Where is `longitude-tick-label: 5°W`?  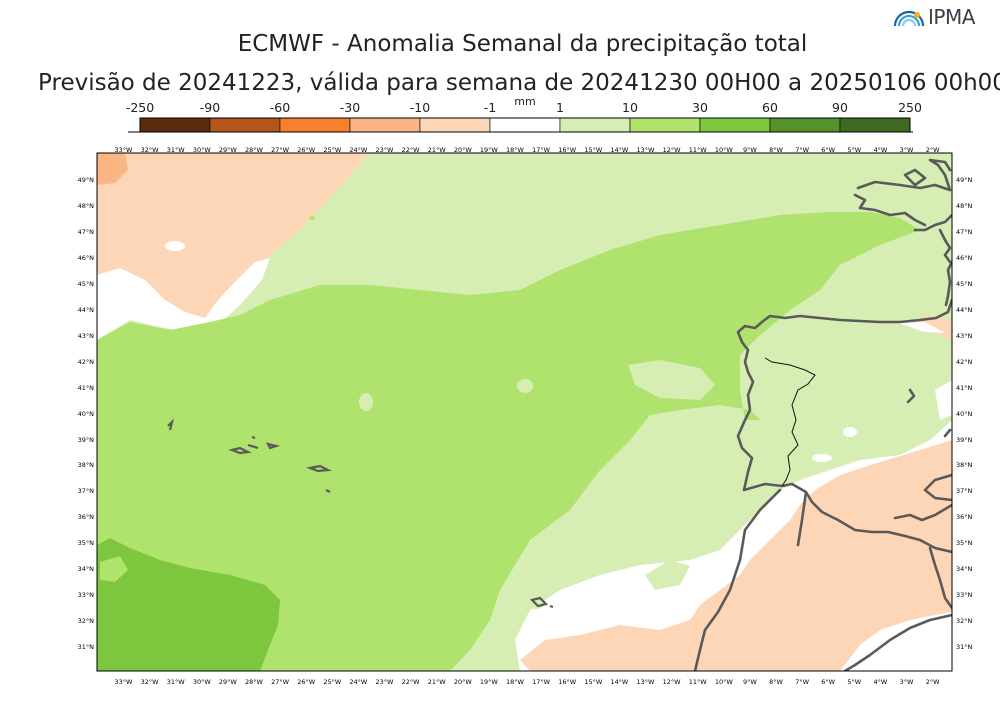
longitude-tick-label: 5°W is located at coordinates (854, 682).